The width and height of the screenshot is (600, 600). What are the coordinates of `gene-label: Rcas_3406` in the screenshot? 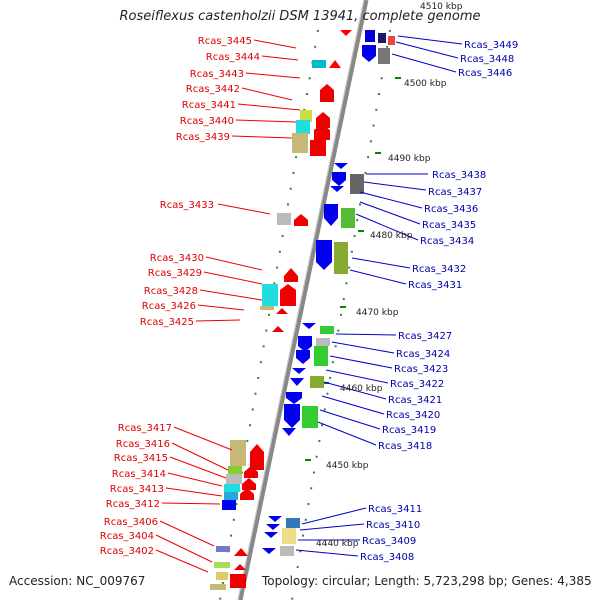 It's located at (131, 522).